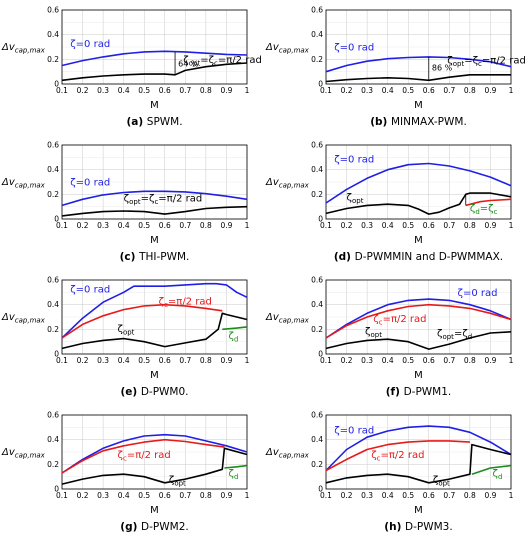 The width and height of the screenshot is (531, 550). I want to click on subplot-caption: (h) D-PWM3., so click(418, 527).